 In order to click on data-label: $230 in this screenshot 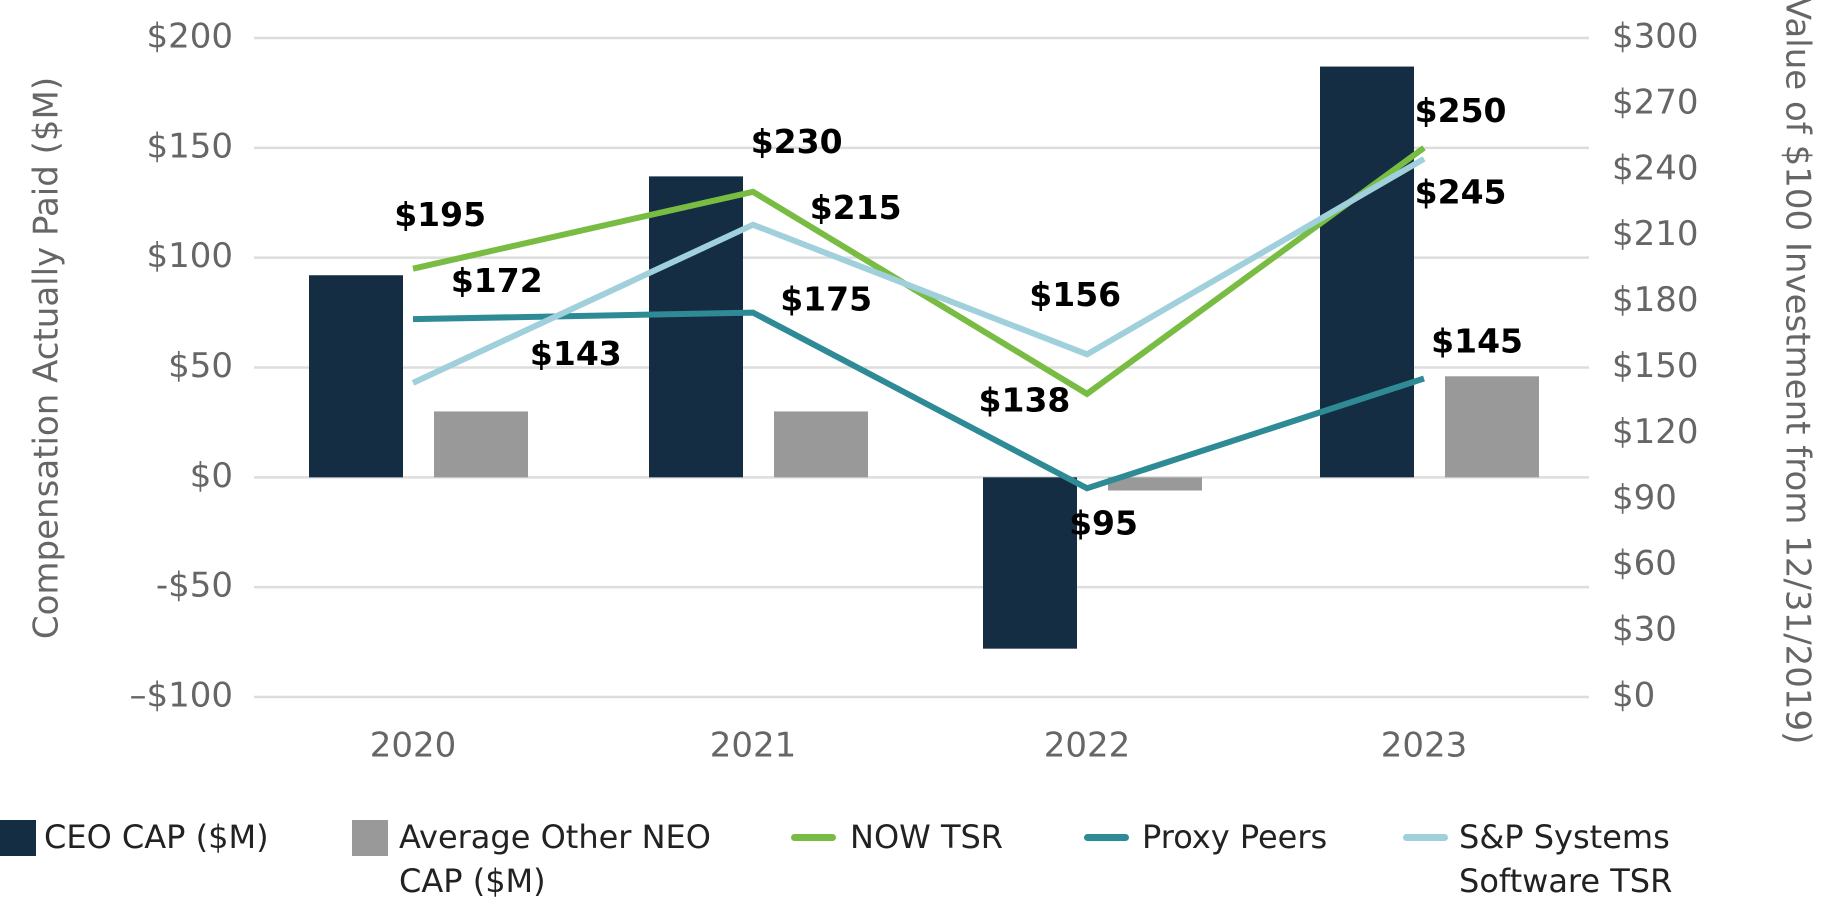, I will do `click(797, 141)`.